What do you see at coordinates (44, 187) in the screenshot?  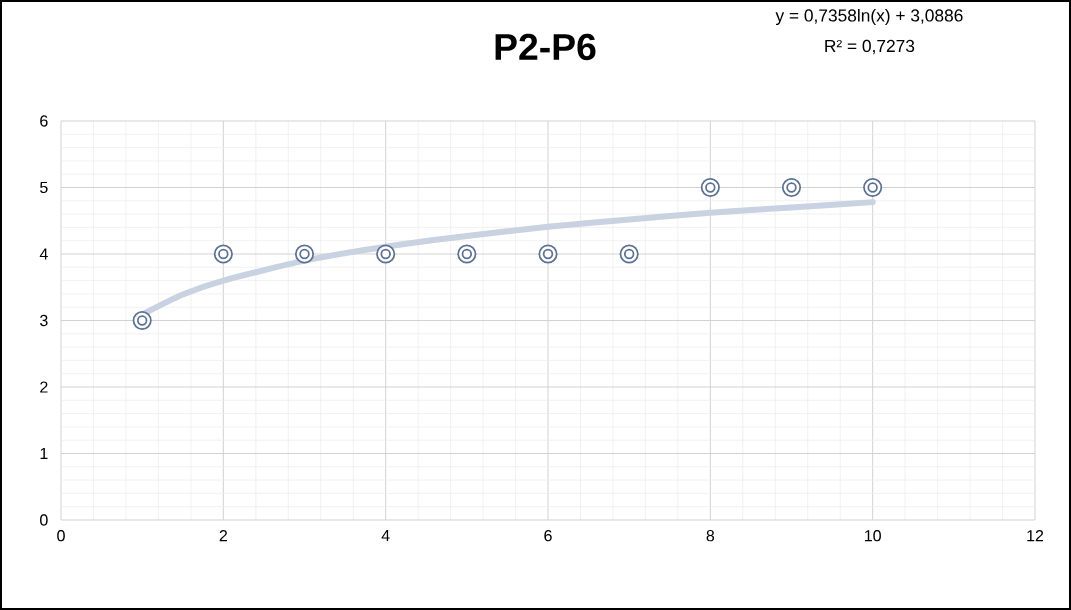 I see `y-tick-label: 5` at bounding box center [44, 187].